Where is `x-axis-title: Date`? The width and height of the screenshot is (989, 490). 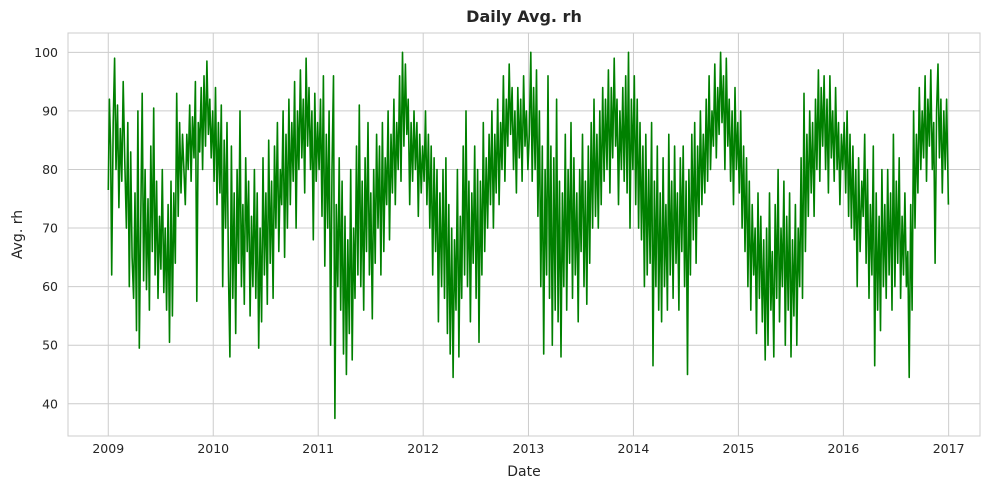
x-axis-title: Date is located at coordinates (523, 472).